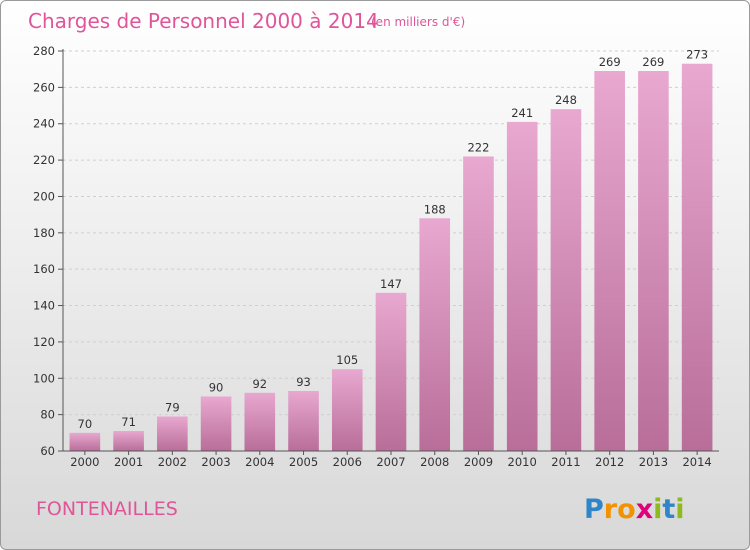  What do you see at coordinates (303, 462) in the screenshot?
I see `x-tick-label-2005: 2005` at bounding box center [303, 462].